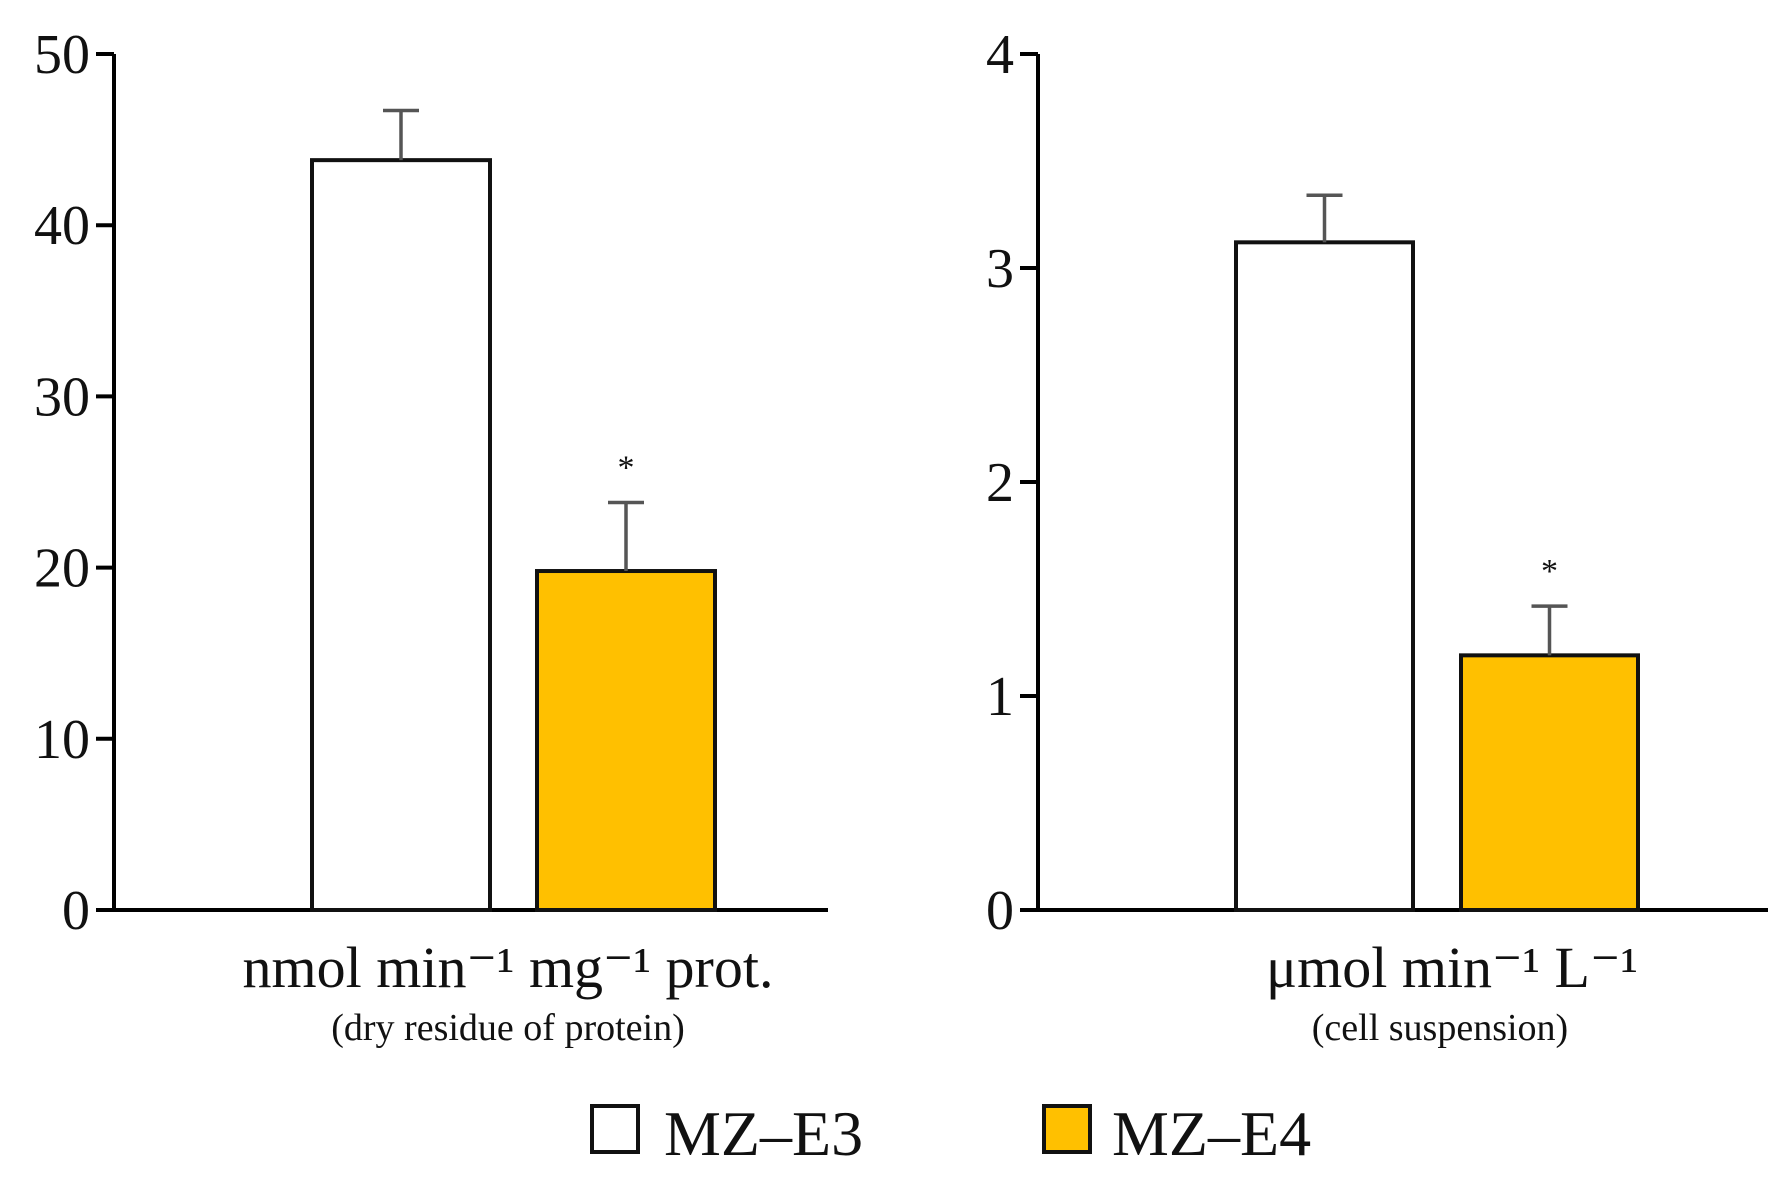 The width and height of the screenshot is (1784, 1203). I want to click on legend: MZ–E3 MZ–E4, so click(950, 1133).